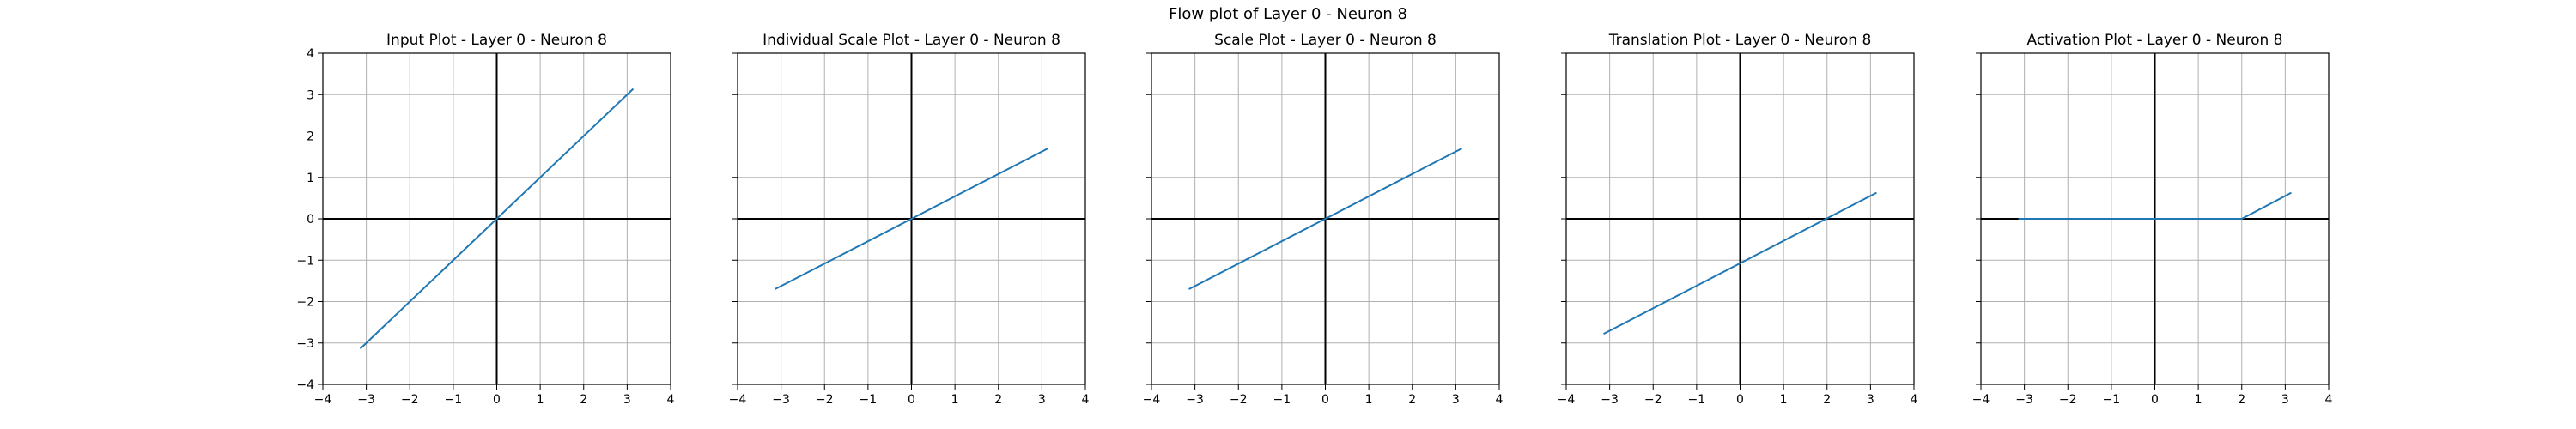 This screenshot has height=429, width=2576. I want to click on subplot-title: Translation Plot - Layer 0 - Neuron 8, so click(1740, 40).